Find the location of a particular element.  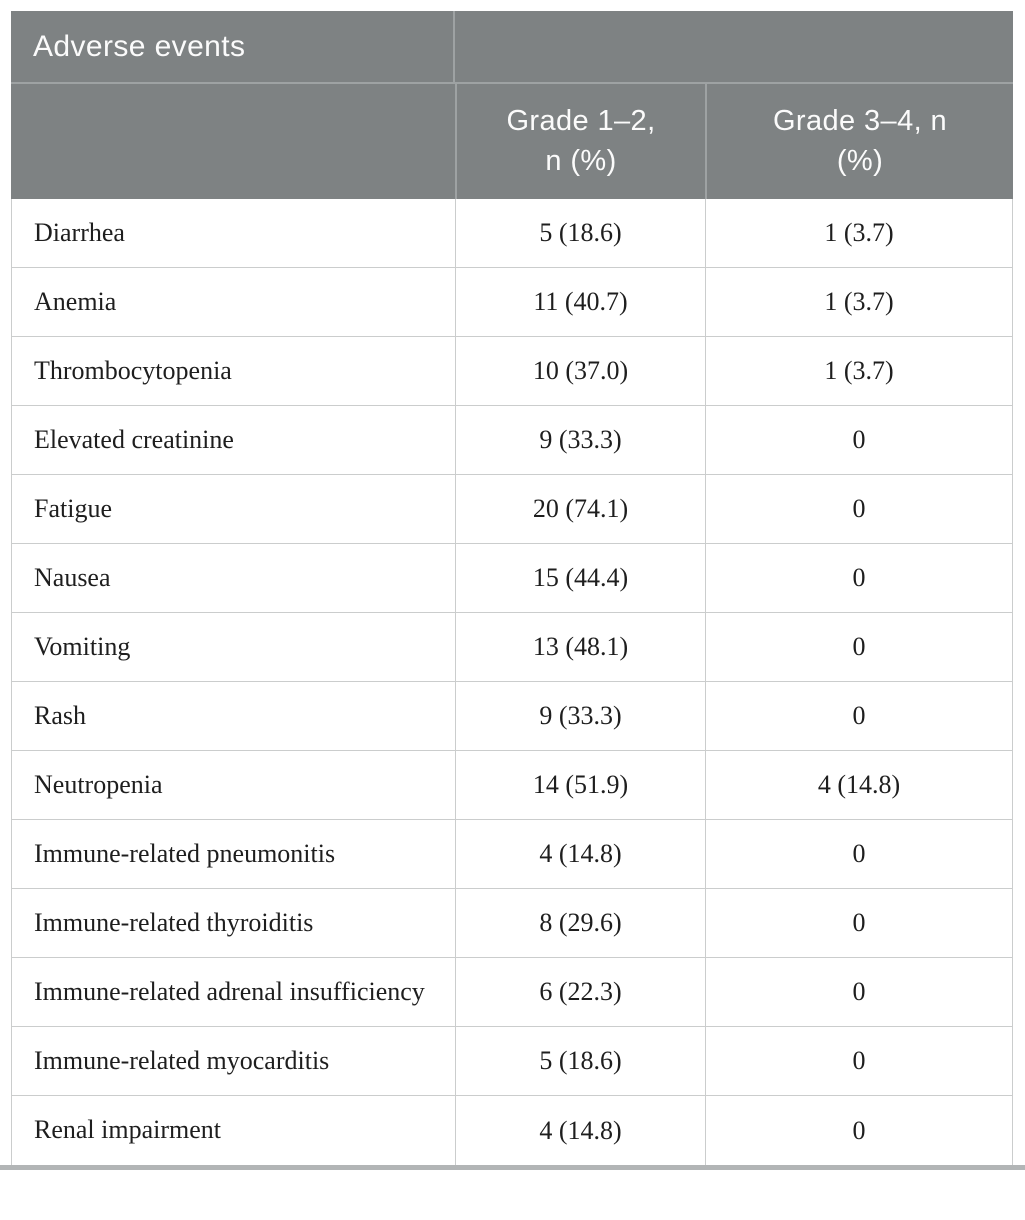

table-row: Vomiting 13 (48.1) 0 is located at coordinates (512, 647).